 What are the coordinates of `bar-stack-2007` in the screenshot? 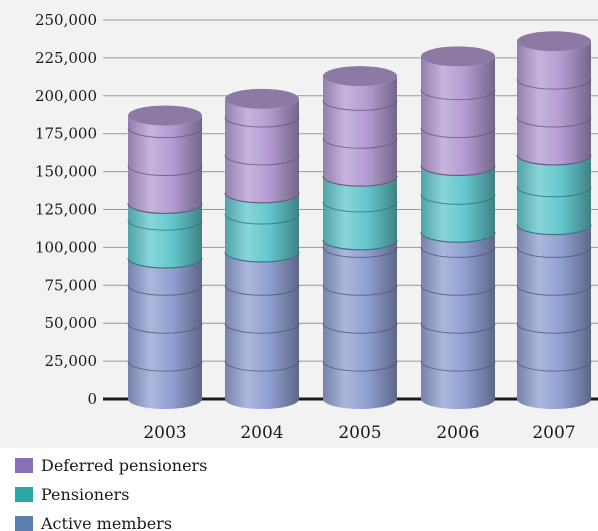 It's located at (554, 220).